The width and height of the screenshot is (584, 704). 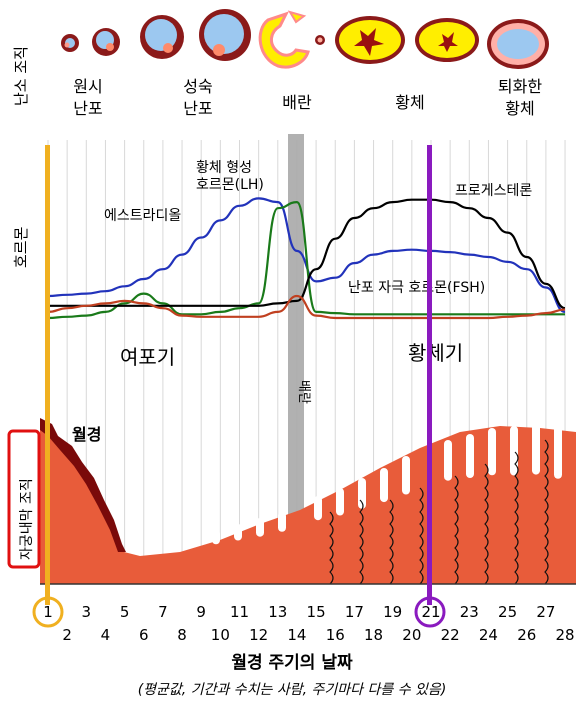 I want to click on day-label: 27, so click(x=545, y=612).